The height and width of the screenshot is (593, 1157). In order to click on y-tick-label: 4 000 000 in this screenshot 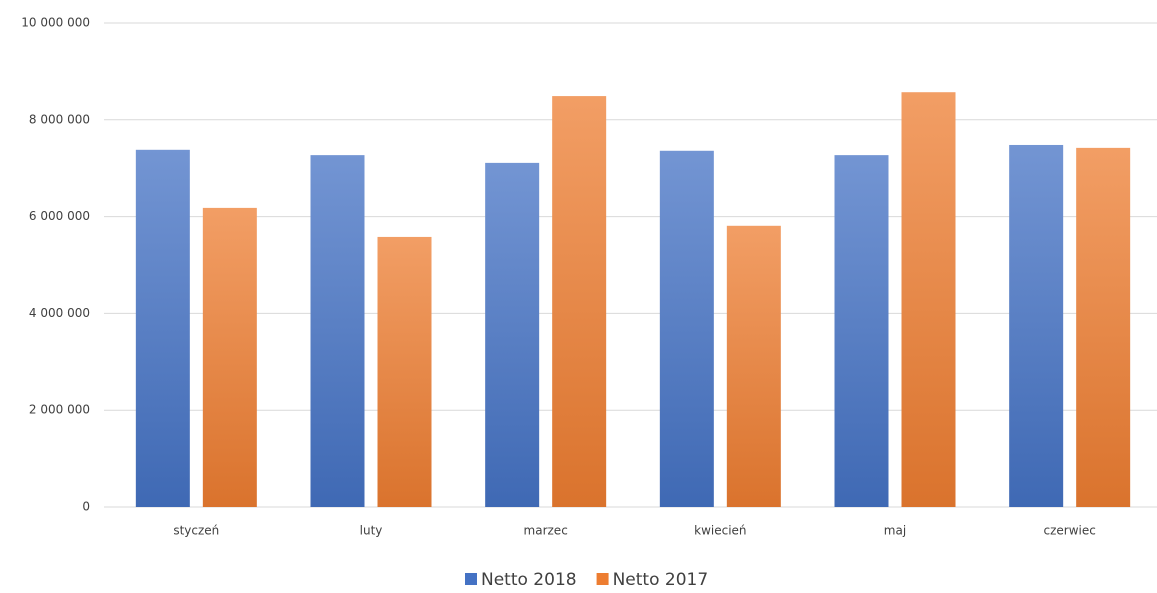, I will do `click(59, 313)`.